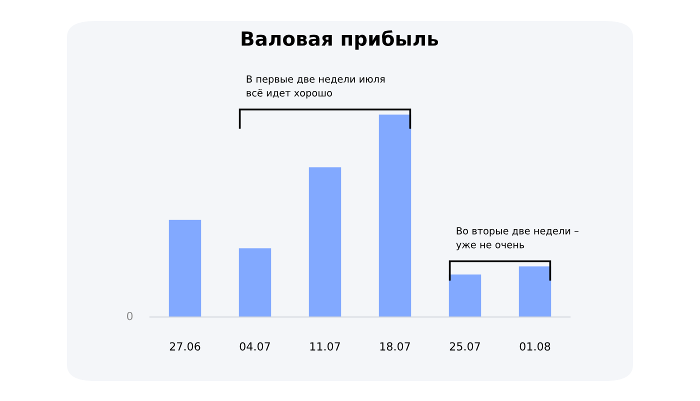  What do you see at coordinates (395, 346) in the screenshot?
I see `x-tick-label: 18.07` at bounding box center [395, 346].